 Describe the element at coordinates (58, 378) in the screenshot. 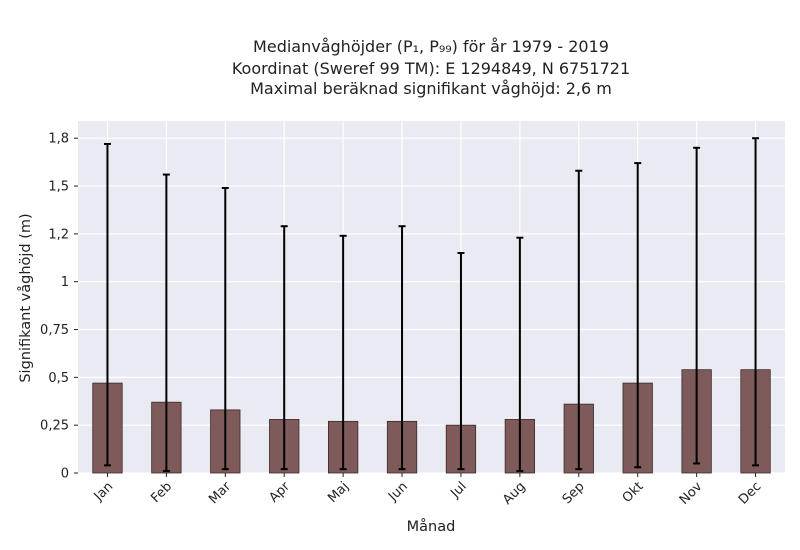

I see `y-tick-label: 0,5` at that location.